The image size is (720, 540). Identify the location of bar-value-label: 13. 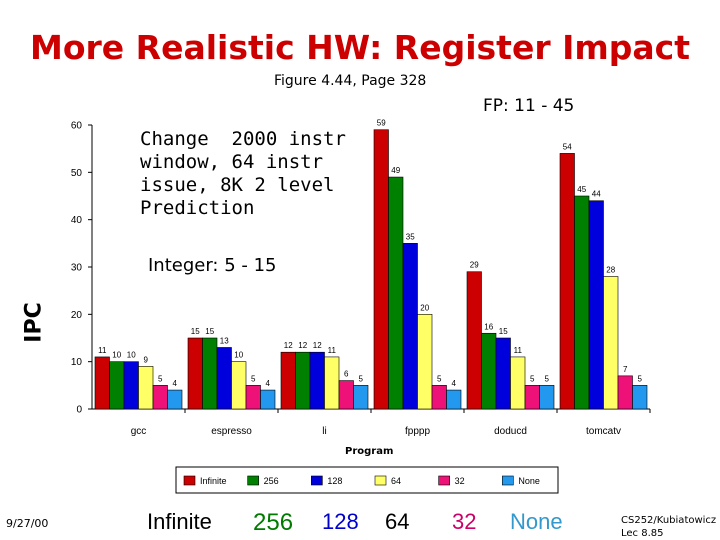
(224, 340).